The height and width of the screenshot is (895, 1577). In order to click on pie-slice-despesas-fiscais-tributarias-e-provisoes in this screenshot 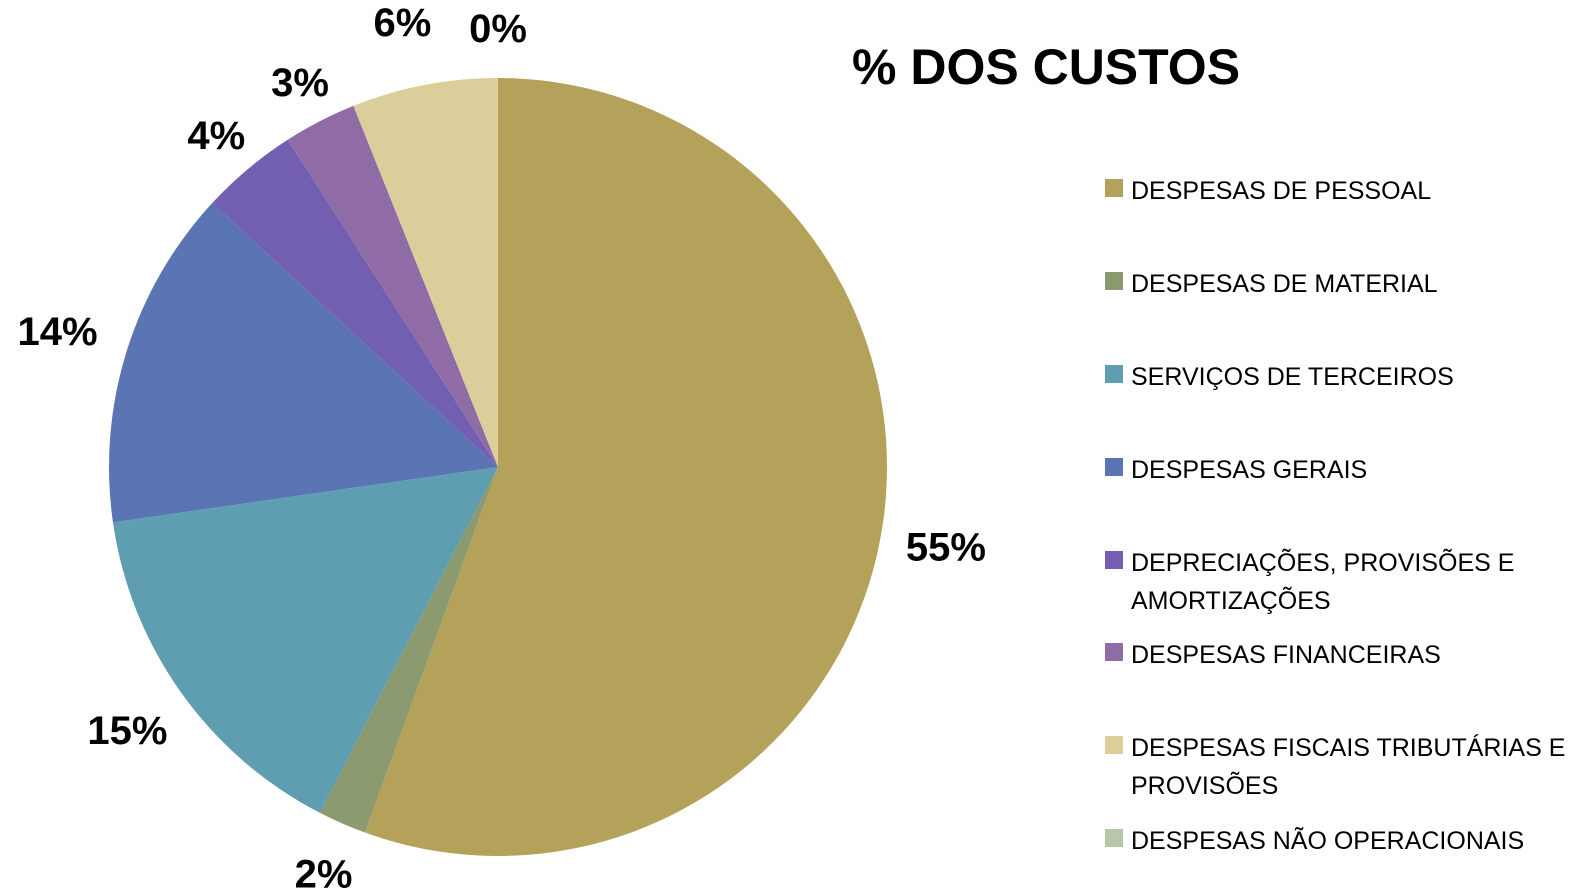, I will do `click(425, 272)`.